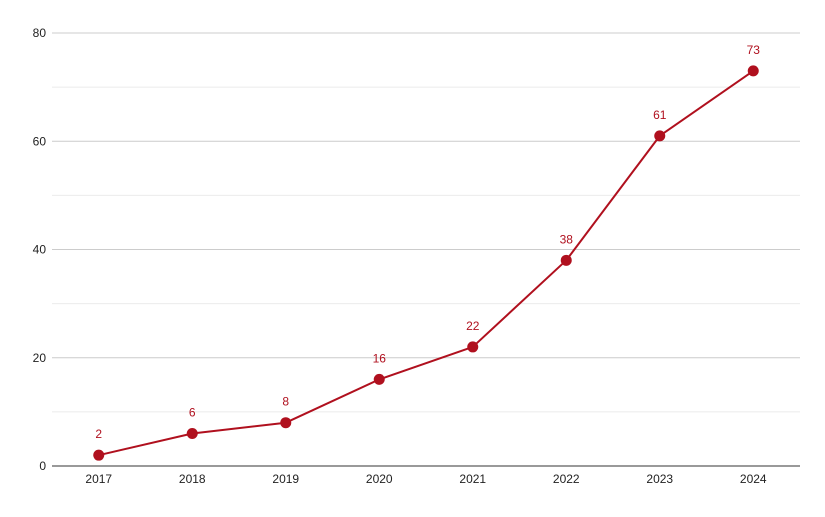 Image resolution: width=825 pixels, height=517 pixels. What do you see at coordinates (192, 479) in the screenshot?
I see `x-tick-label: 2018` at bounding box center [192, 479].